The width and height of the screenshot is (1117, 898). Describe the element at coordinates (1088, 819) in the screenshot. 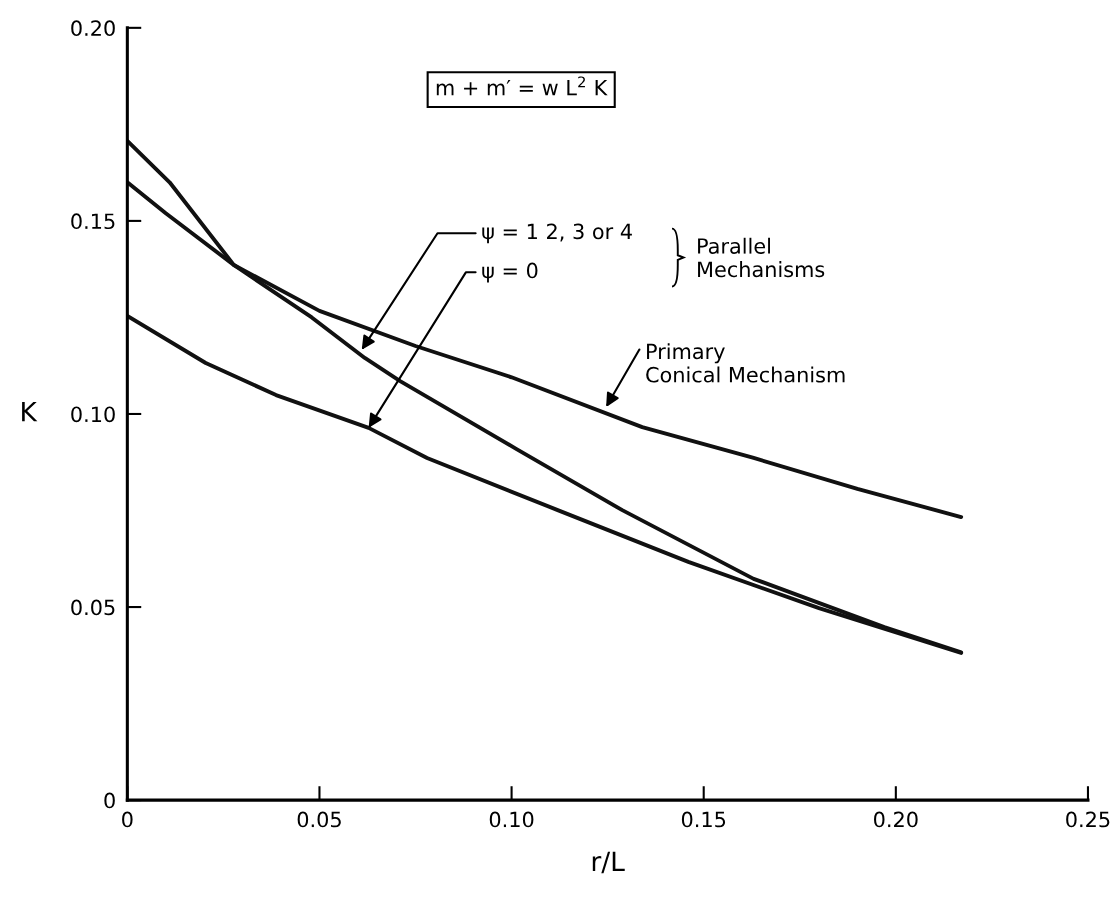

I see `x-tick-label: 0.25` at that location.